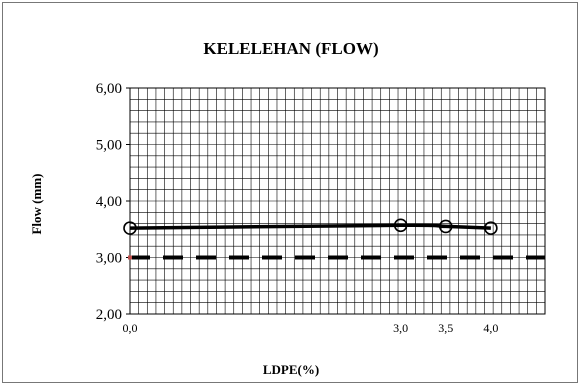 The height and width of the screenshot is (387, 582). I want to click on y-tick-label: 3,00, so click(109, 259).